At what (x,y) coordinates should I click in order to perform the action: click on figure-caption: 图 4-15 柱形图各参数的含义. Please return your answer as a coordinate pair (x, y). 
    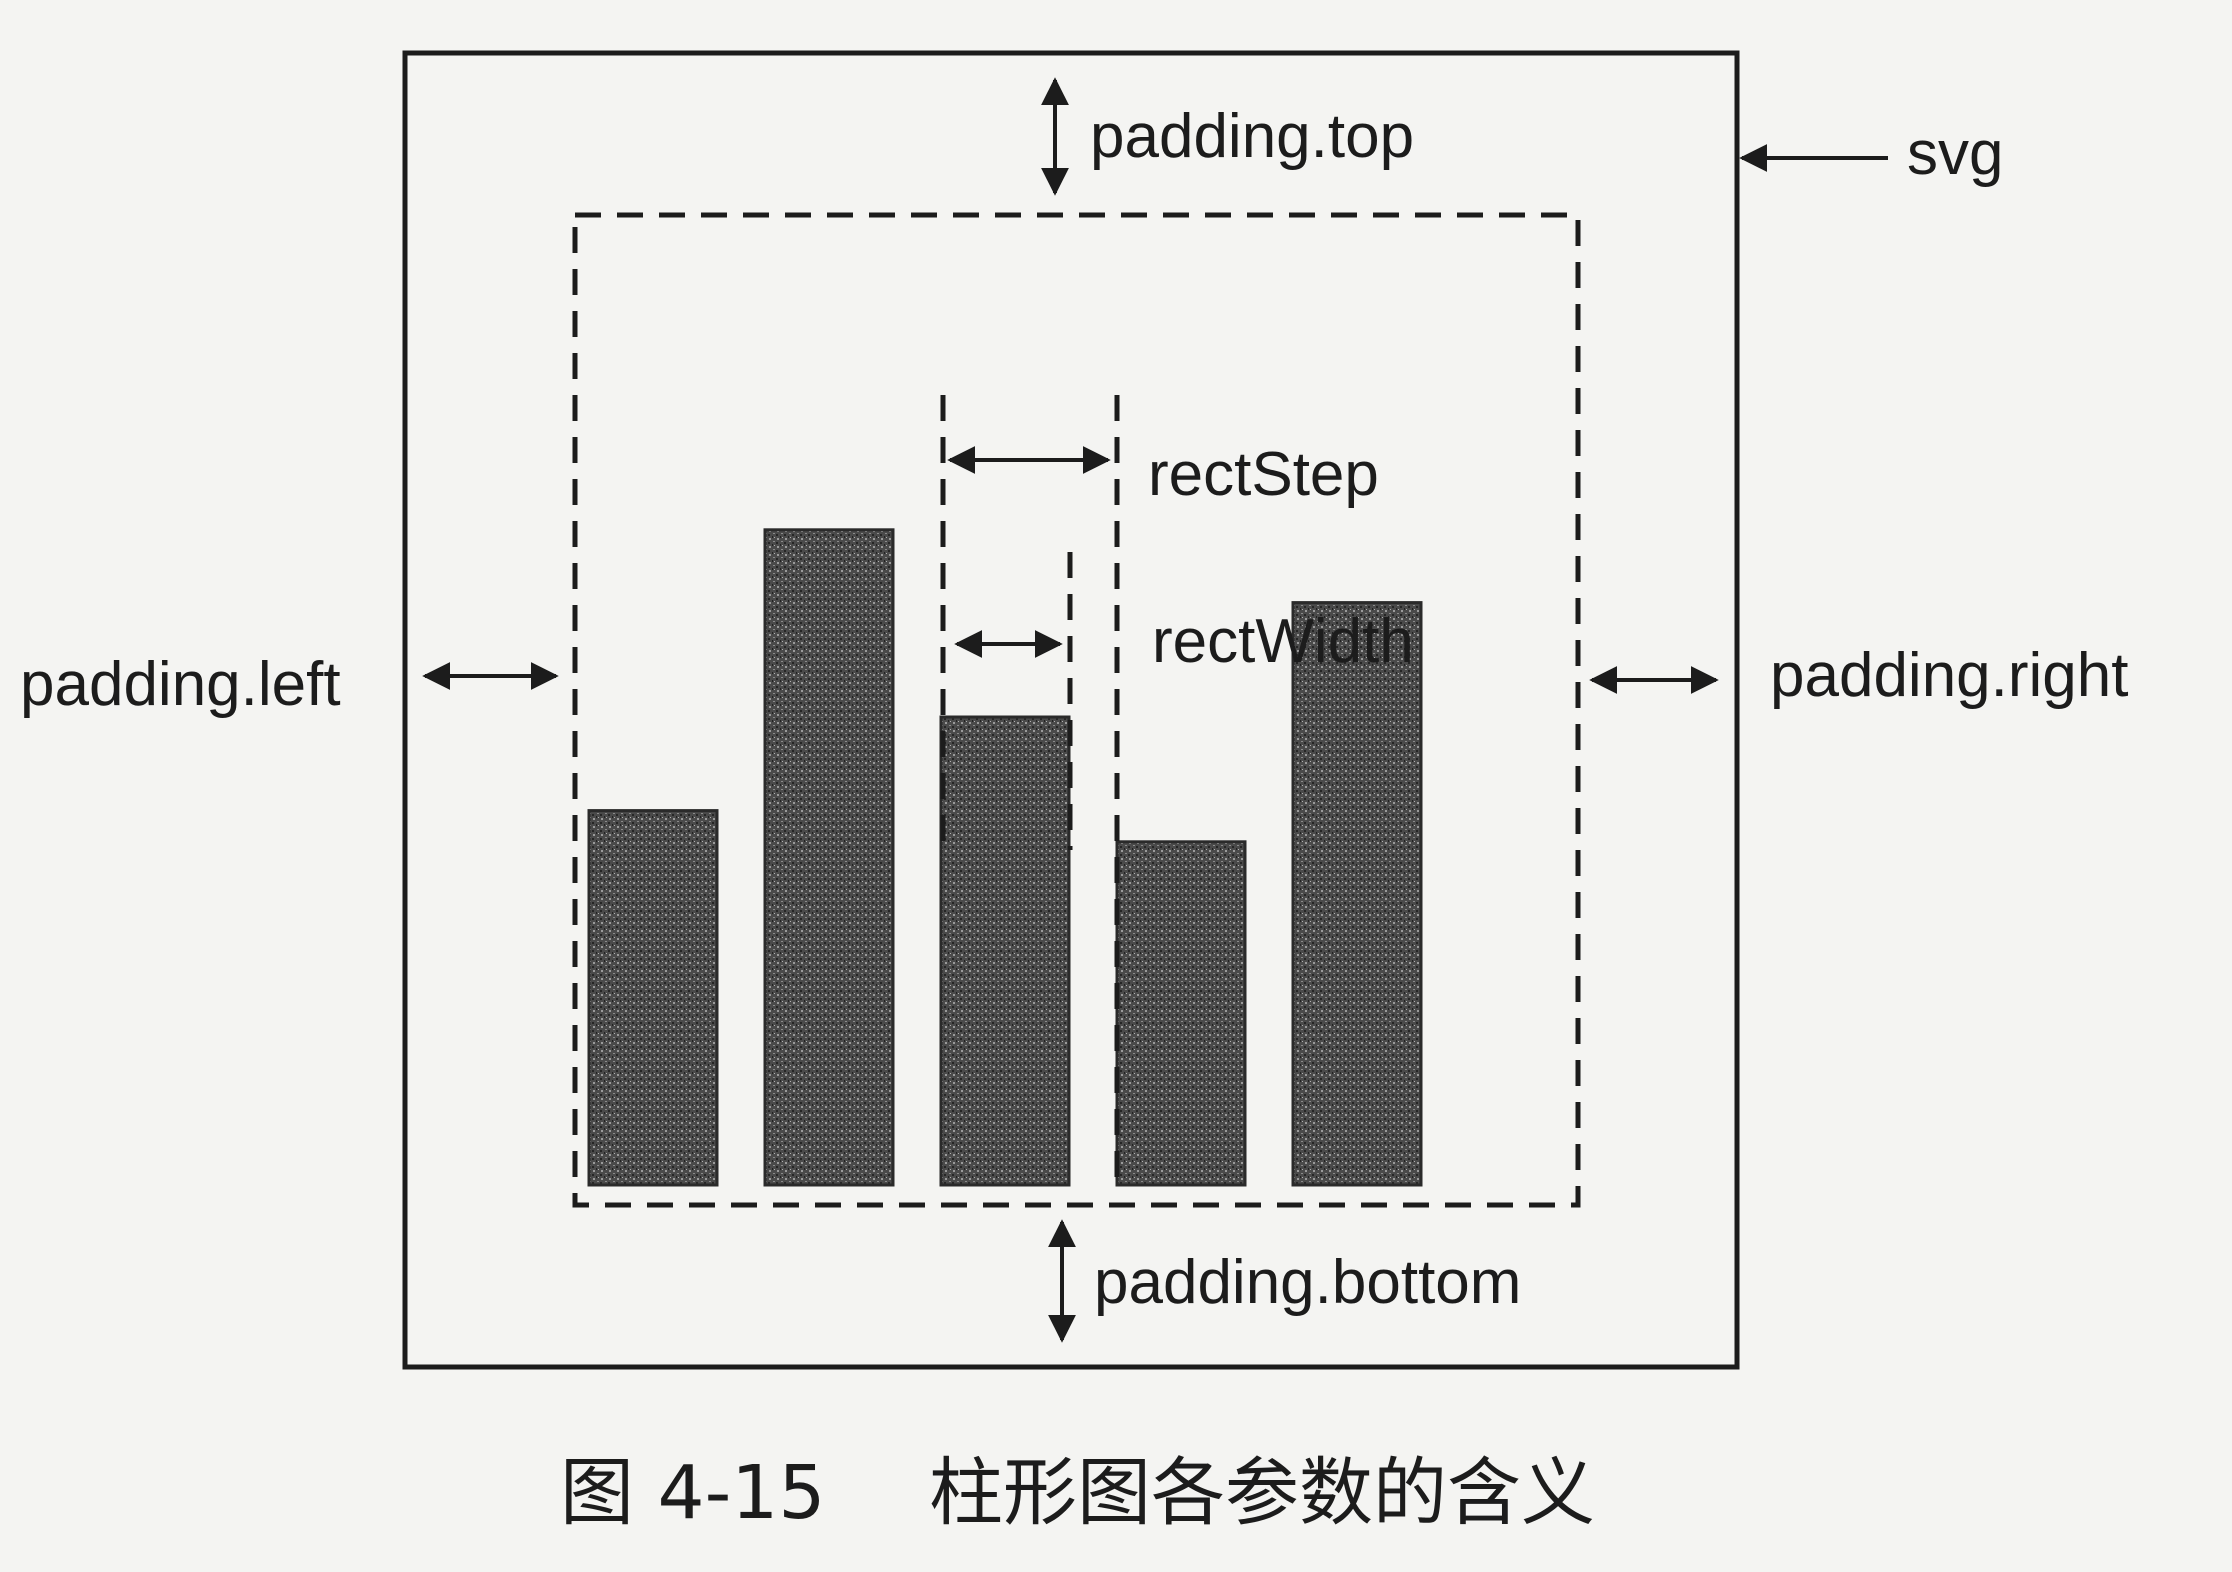
    Looking at the image, I should click on (1077, 1493).